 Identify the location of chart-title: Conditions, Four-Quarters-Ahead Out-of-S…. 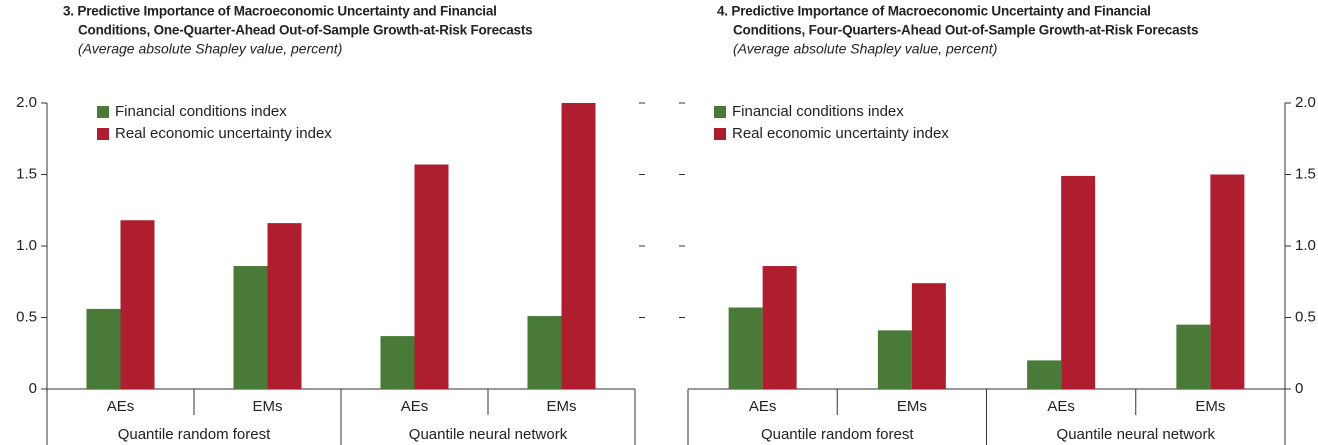
(965, 30).